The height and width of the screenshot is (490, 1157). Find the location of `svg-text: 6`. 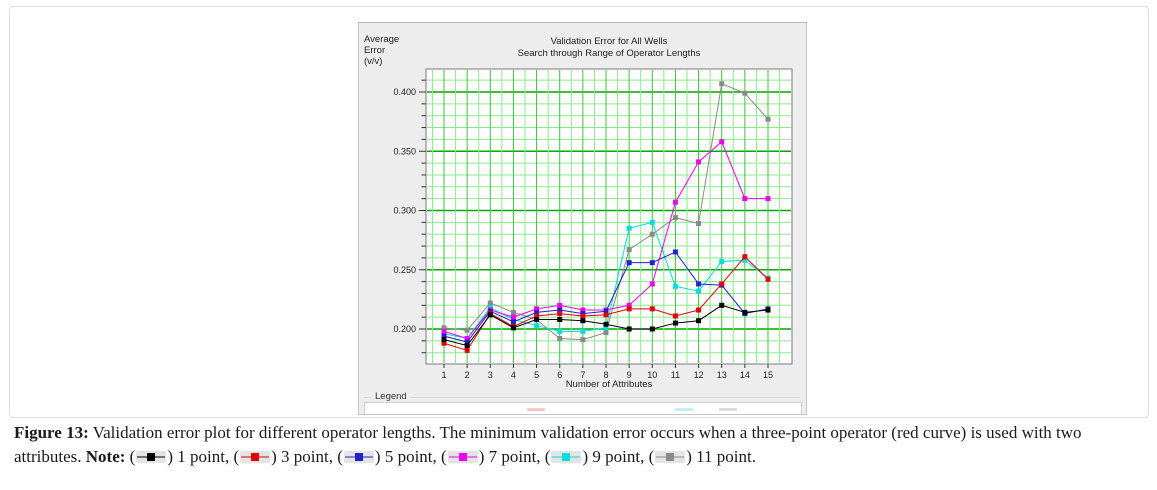

svg-text: 6 is located at coordinates (559, 375).